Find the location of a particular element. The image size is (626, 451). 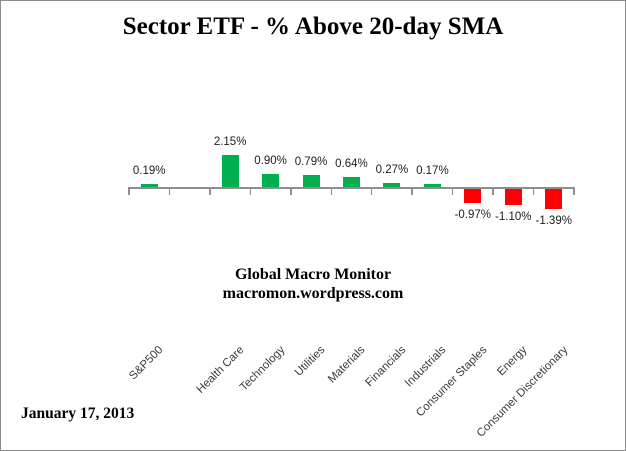

date-label: January 17, 2013 is located at coordinates (78, 413).